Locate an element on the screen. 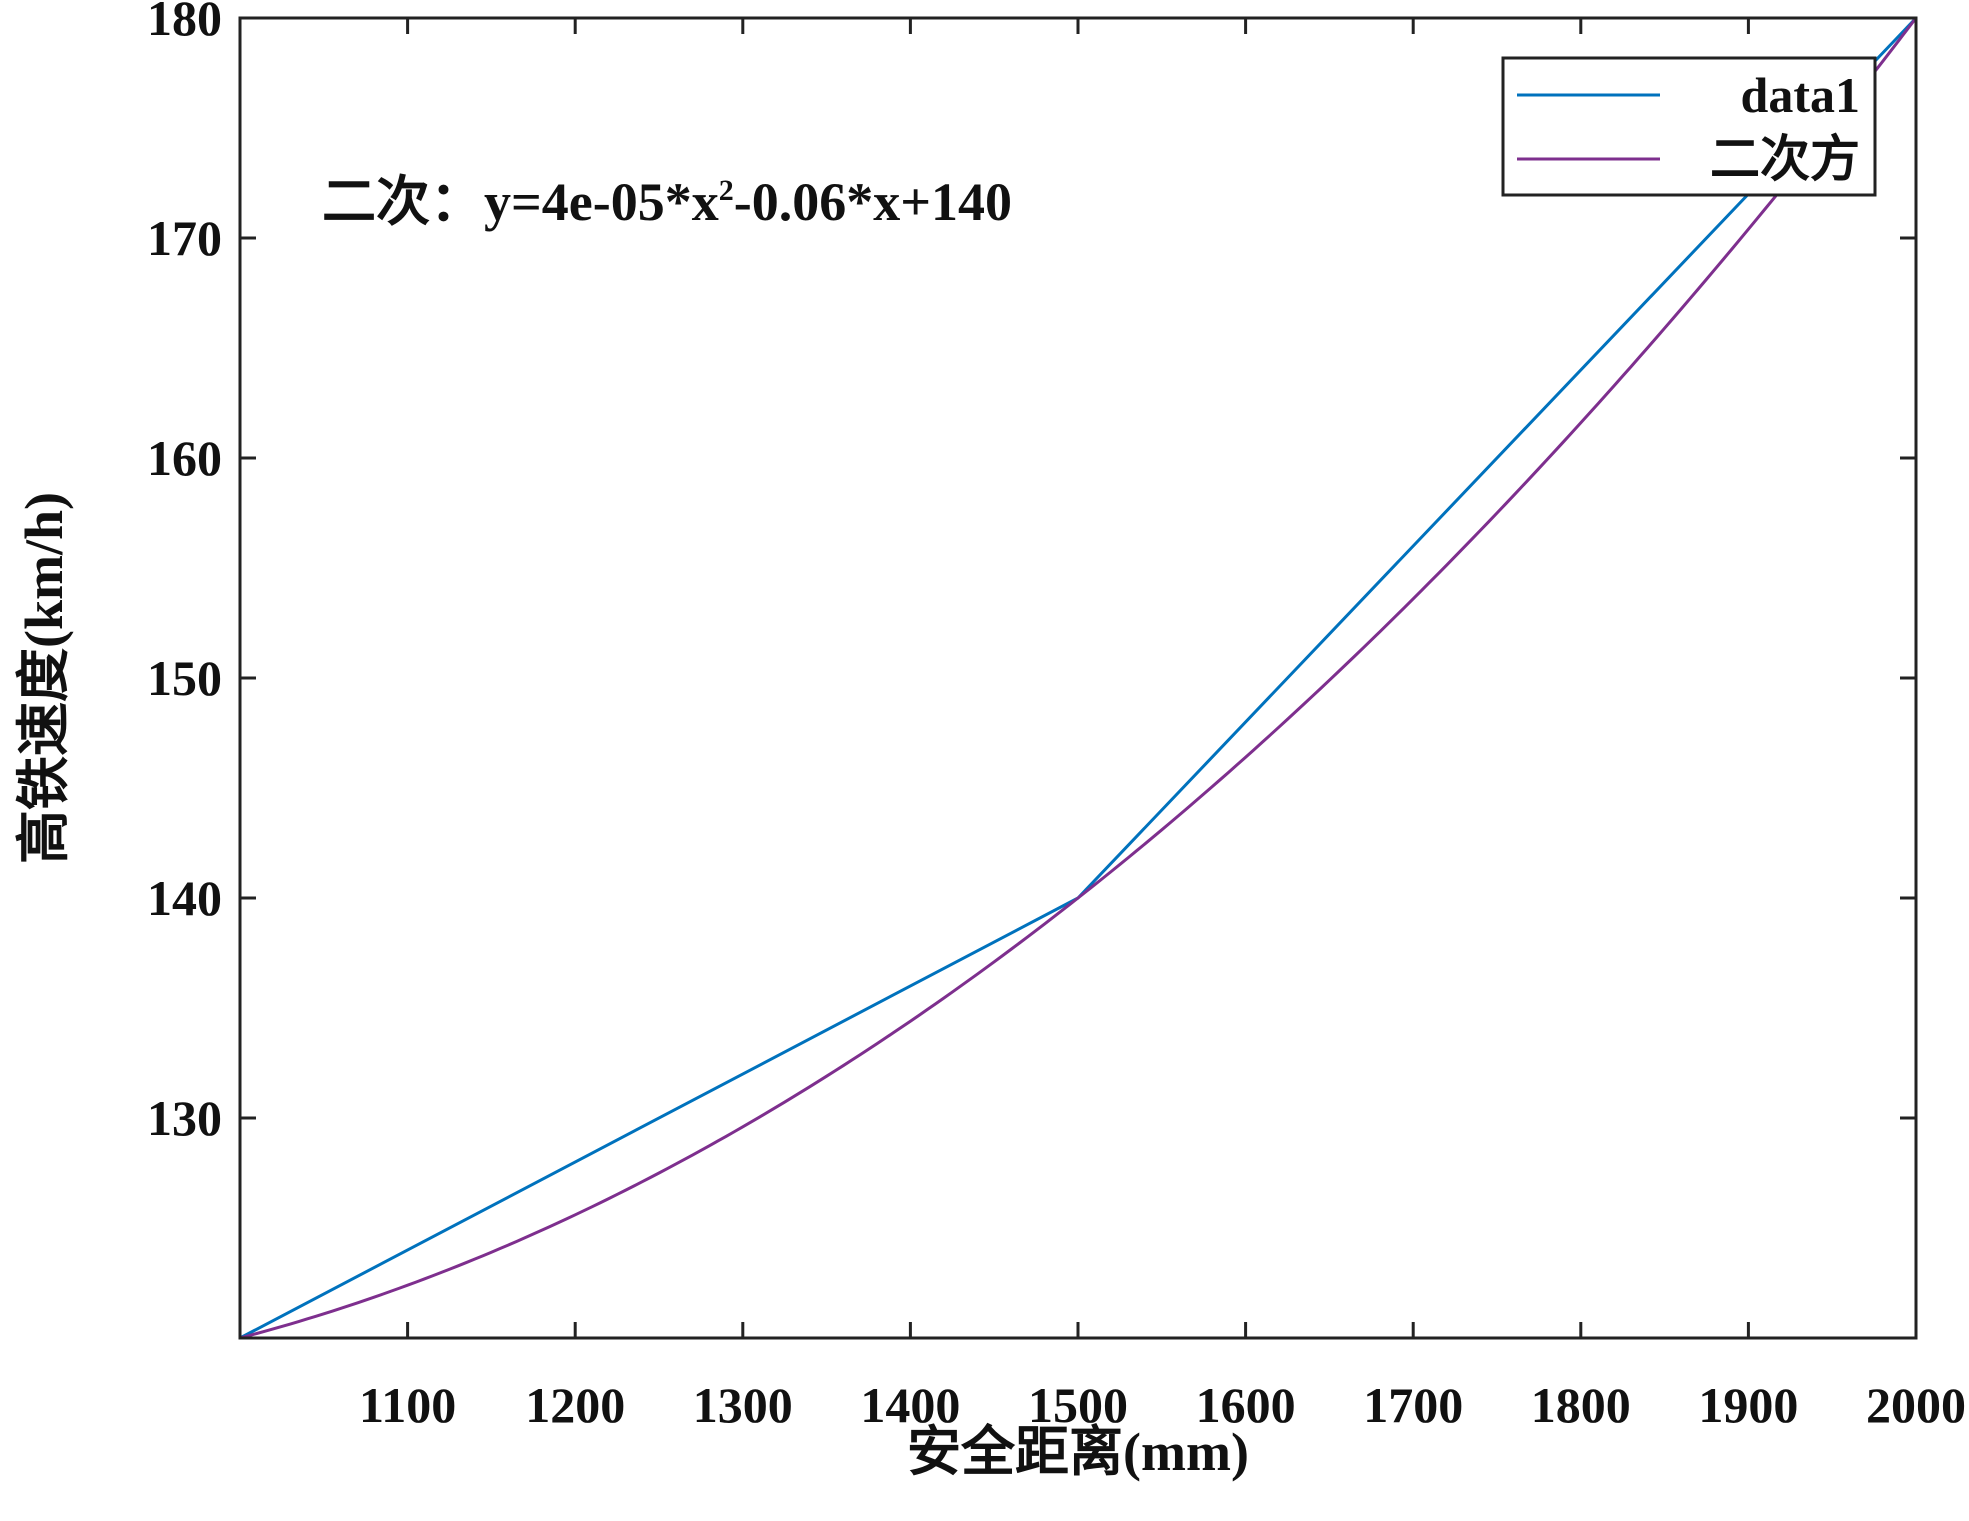 This screenshot has height=1521, width=1969. x-tick-label: 1700 is located at coordinates (1413, 1405).